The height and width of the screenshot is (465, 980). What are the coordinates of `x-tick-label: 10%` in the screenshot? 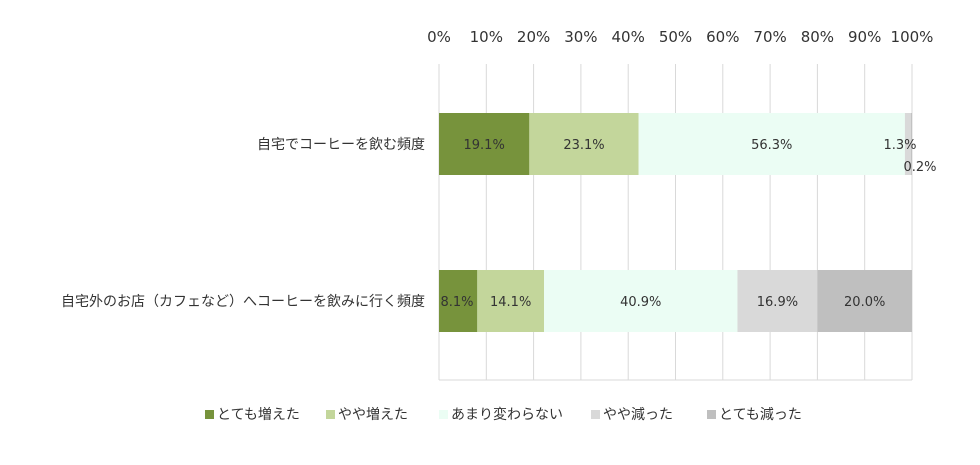 It's located at (486, 37).